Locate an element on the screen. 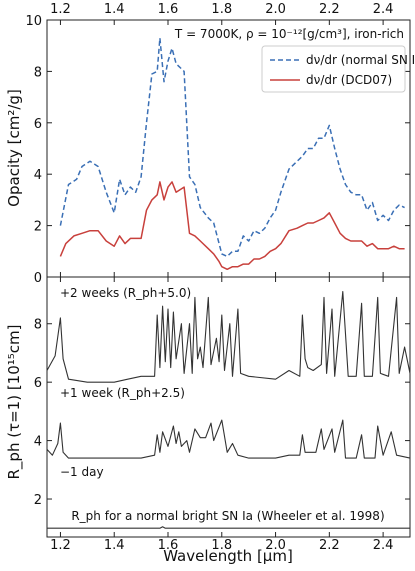 This screenshot has width=415, height=571. x-tick-label-top: 1.4 is located at coordinates (114, 9).